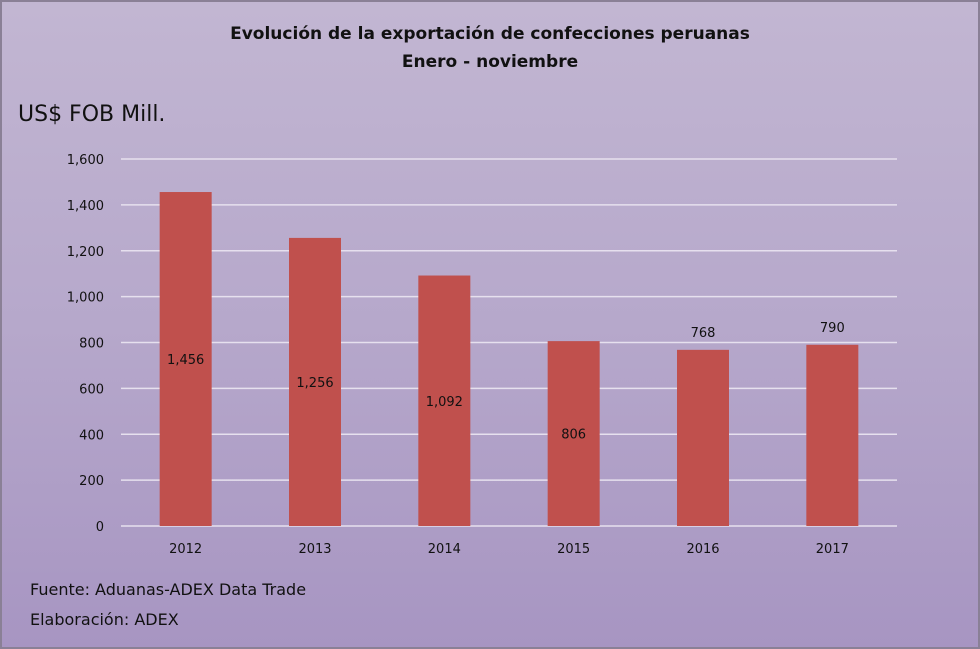  Describe the element at coordinates (85, 298) in the screenshot. I see `y-tick-label: 1,000` at that location.